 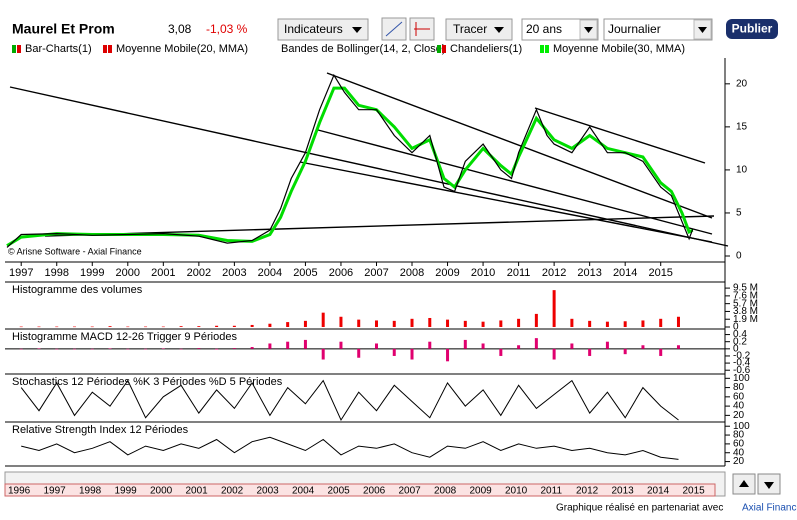 What do you see at coordinates (323, 29) in the screenshot?
I see `indicators-dropdown: Indicateurs` at bounding box center [323, 29].